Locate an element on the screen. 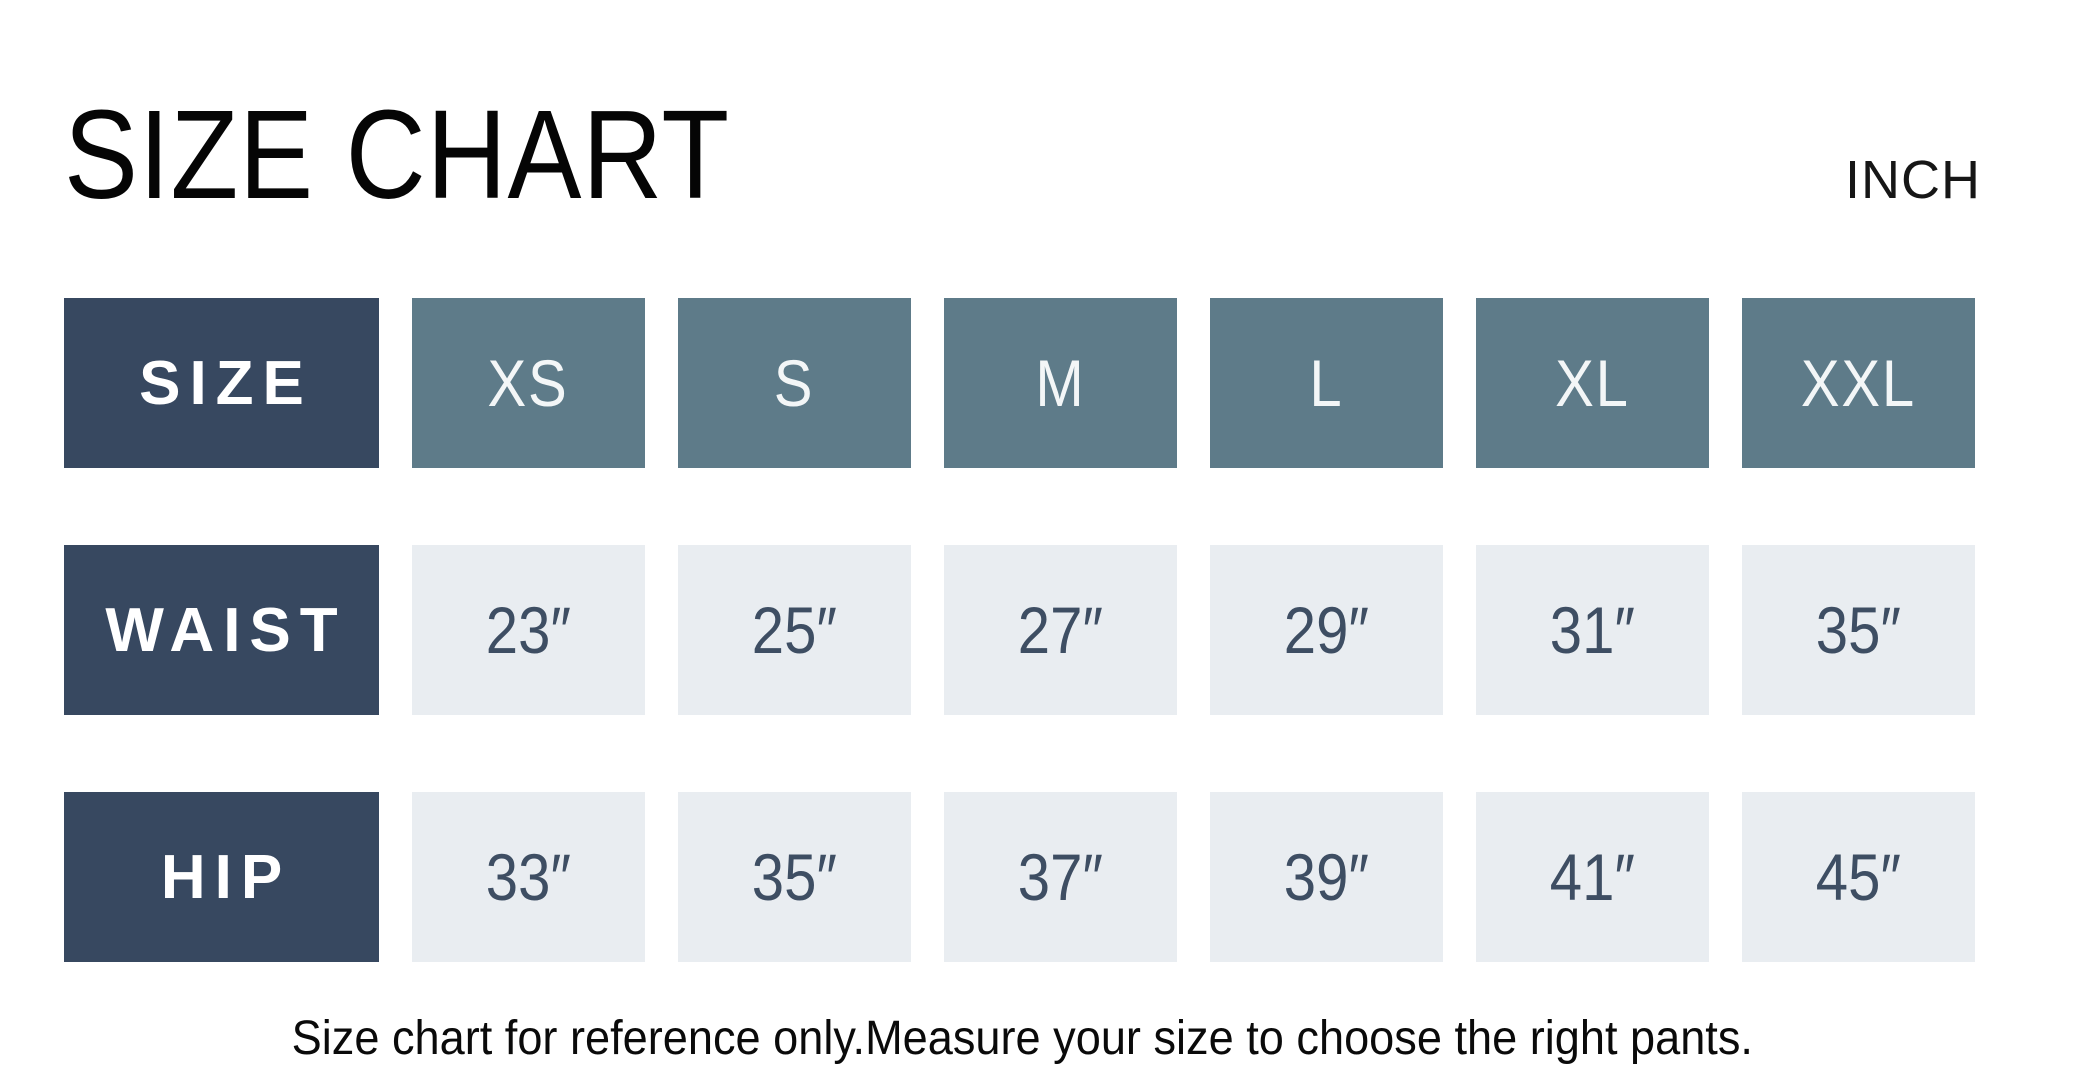  waist-cell-xxl: 35″ is located at coordinates (1858, 630).